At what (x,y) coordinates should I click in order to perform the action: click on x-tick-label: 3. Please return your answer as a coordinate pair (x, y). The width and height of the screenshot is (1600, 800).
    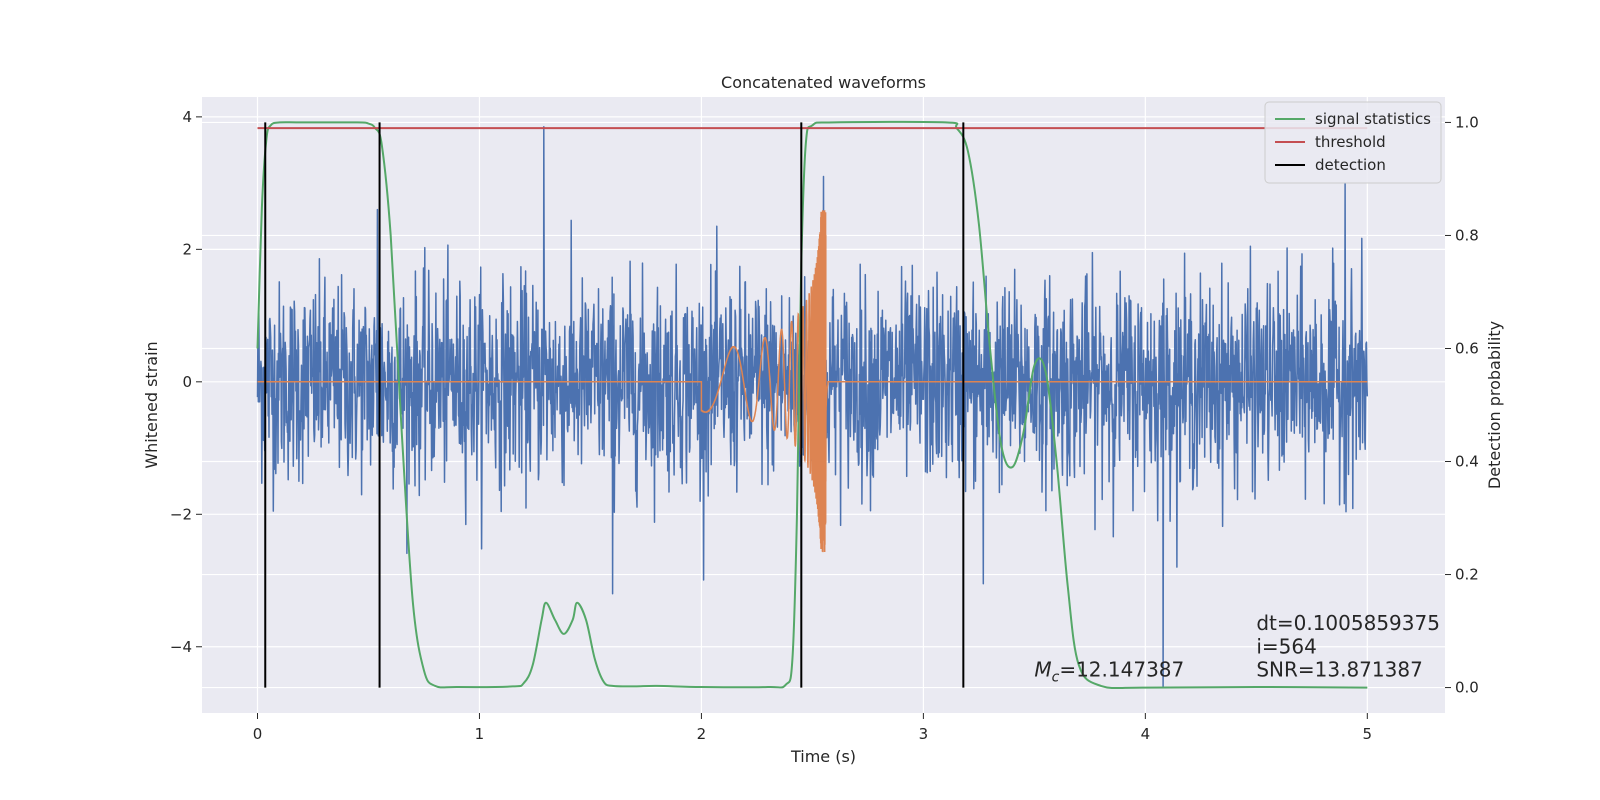
    Looking at the image, I should click on (924, 734).